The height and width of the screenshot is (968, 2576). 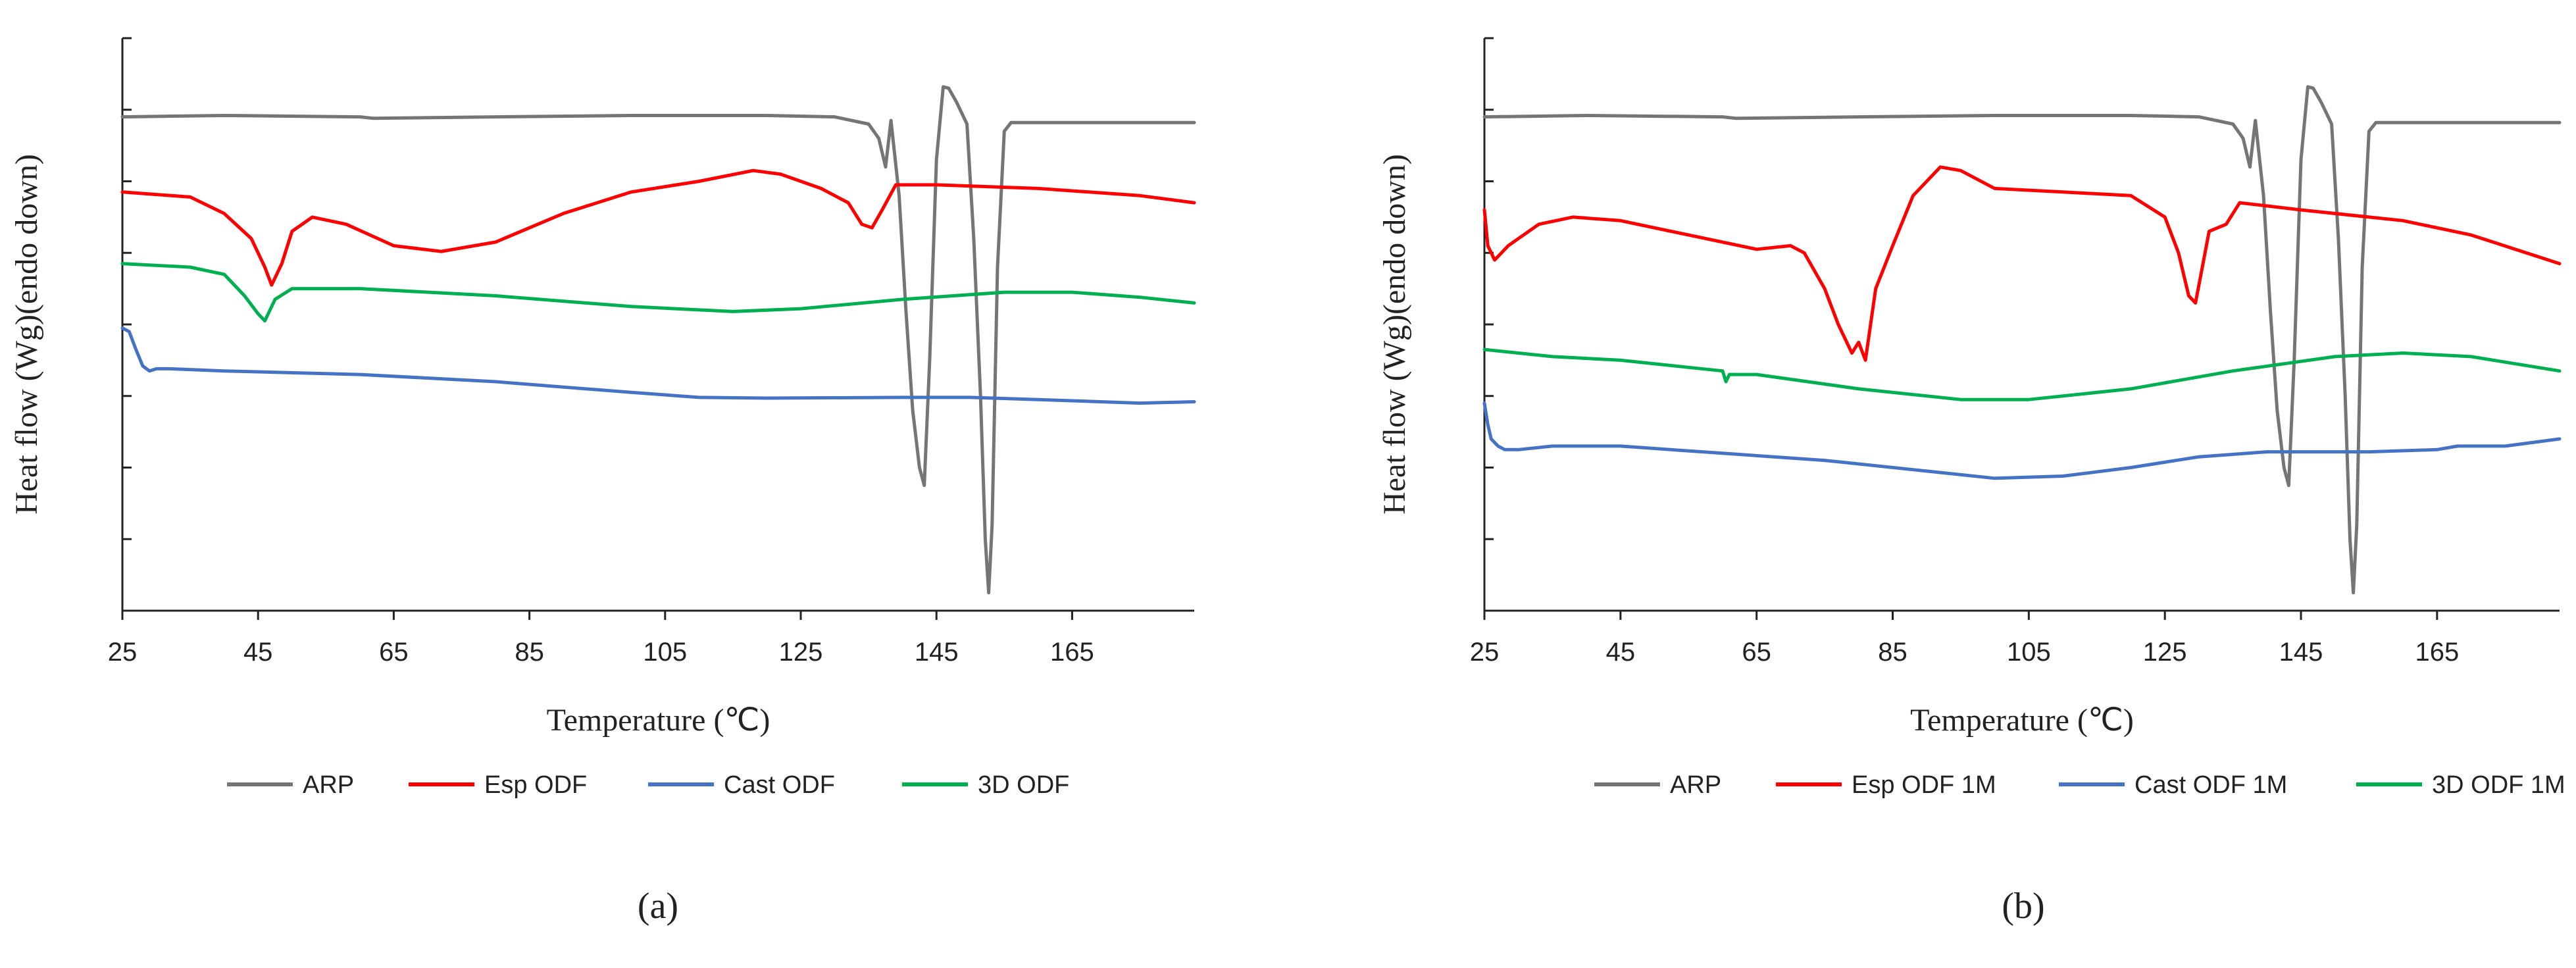 What do you see at coordinates (658, 292) in the screenshot?
I see `series-line-3d-odf` at bounding box center [658, 292].